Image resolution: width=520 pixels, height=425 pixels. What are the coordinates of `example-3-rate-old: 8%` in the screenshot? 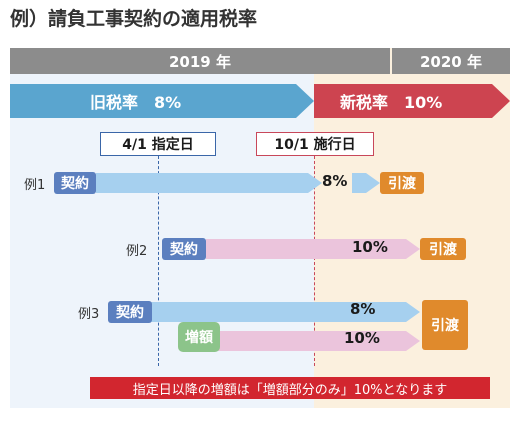 It's located at (363, 309).